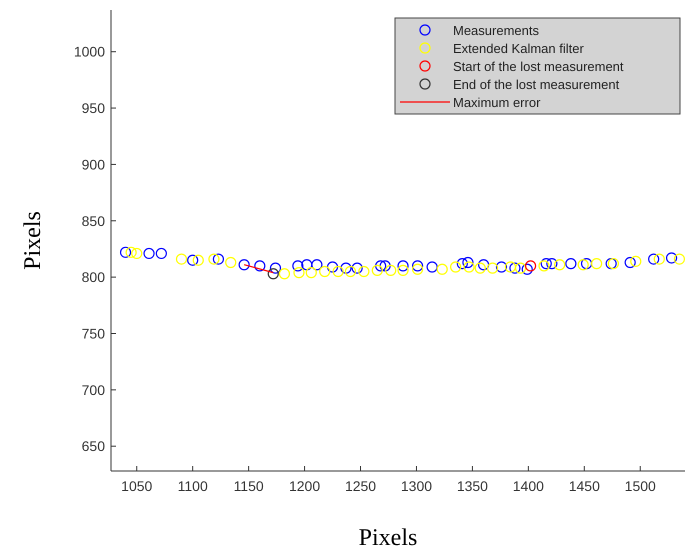  I want to click on legend-label: Extended Kalman filter, so click(518, 48).